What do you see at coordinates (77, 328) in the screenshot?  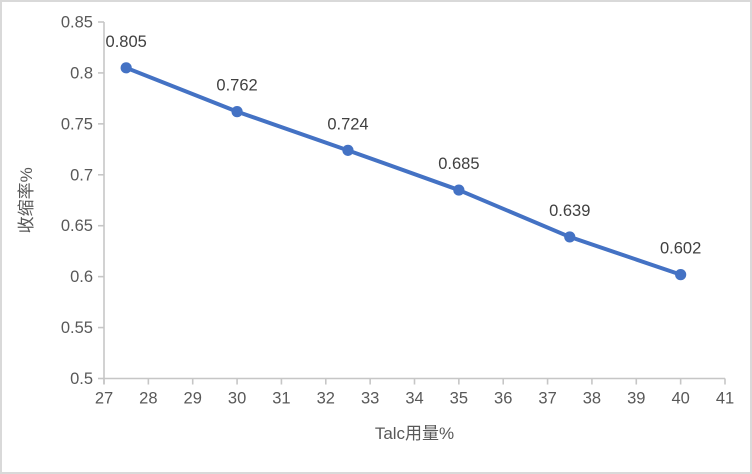 I see `y-tick-label: 0.55` at bounding box center [77, 328].